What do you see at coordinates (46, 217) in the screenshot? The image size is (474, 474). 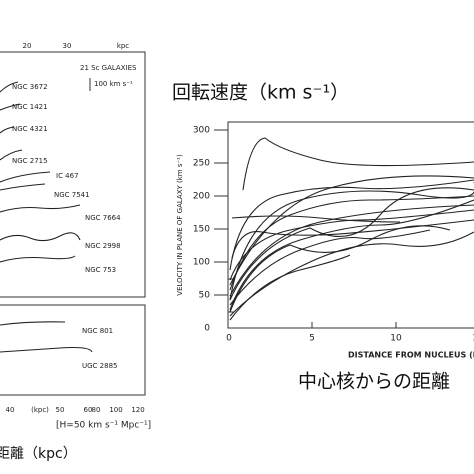 I see `left-curves` at bounding box center [46, 217].